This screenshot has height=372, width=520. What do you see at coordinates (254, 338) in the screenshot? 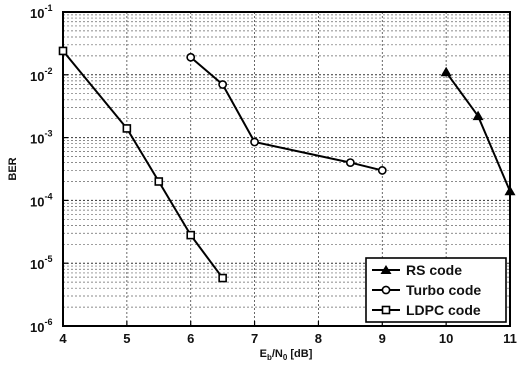
I see `x-tick-label: 7` at bounding box center [254, 338].